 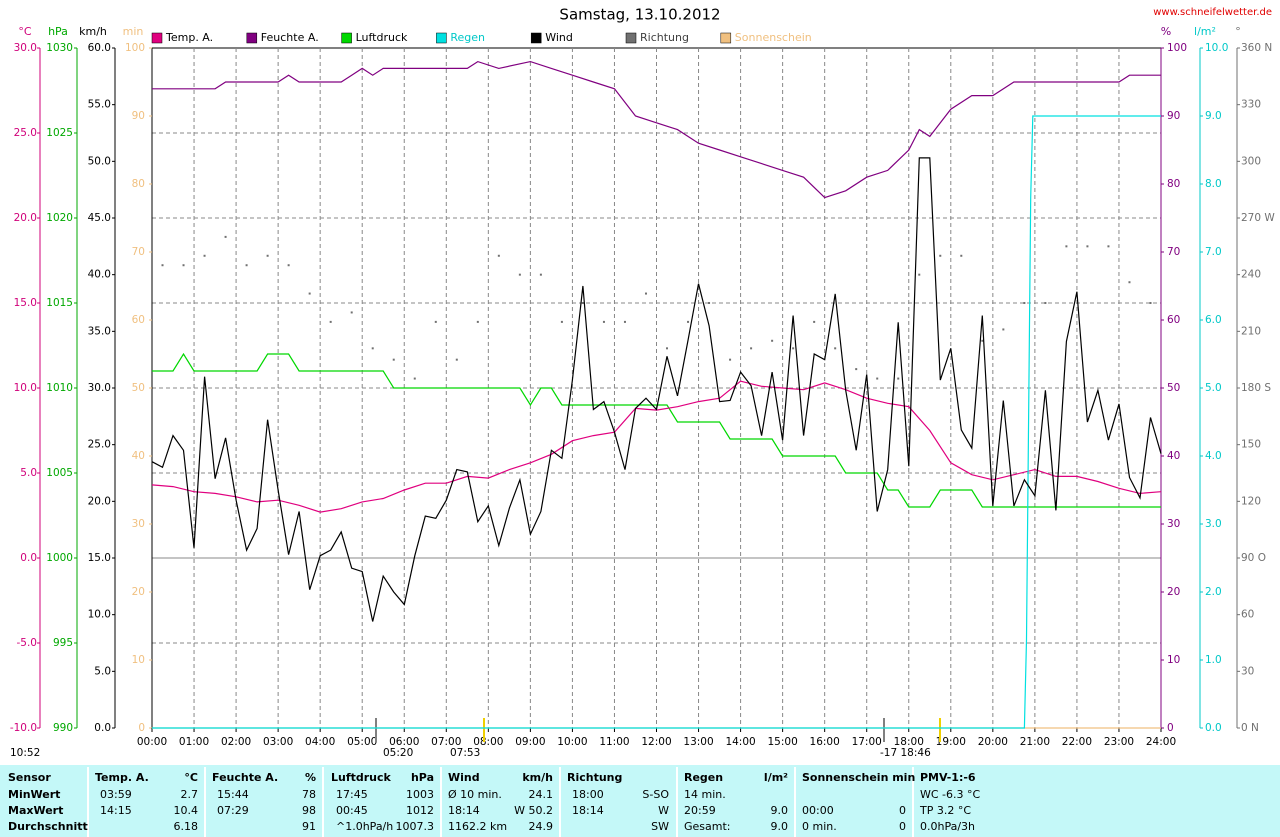 What do you see at coordinates (464, 810) in the screenshot?
I see `table-cell: 18:14` at bounding box center [464, 810].